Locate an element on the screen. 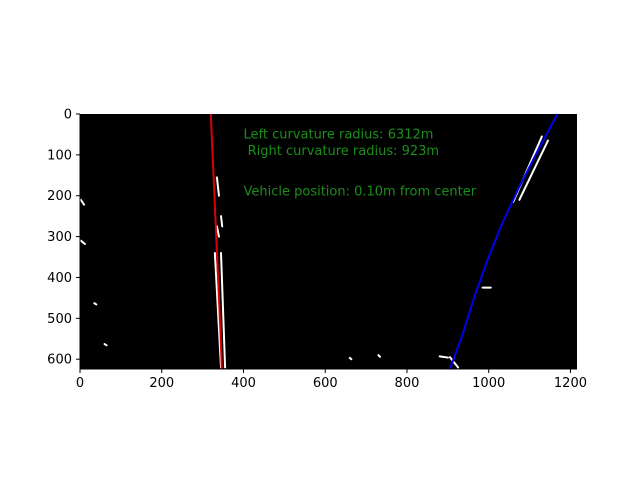 Image resolution: width=640 pixels, height=480 pixels. x-tick-label: 1200 is located at coordinates (570, 383).